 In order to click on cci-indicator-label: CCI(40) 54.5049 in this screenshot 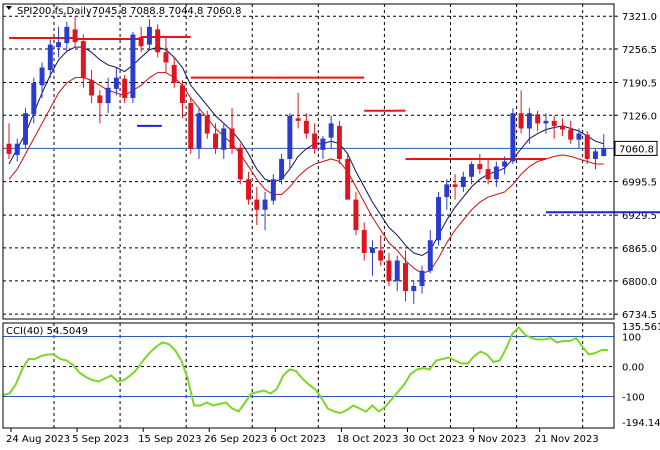, I will do `click(47, 331)`.